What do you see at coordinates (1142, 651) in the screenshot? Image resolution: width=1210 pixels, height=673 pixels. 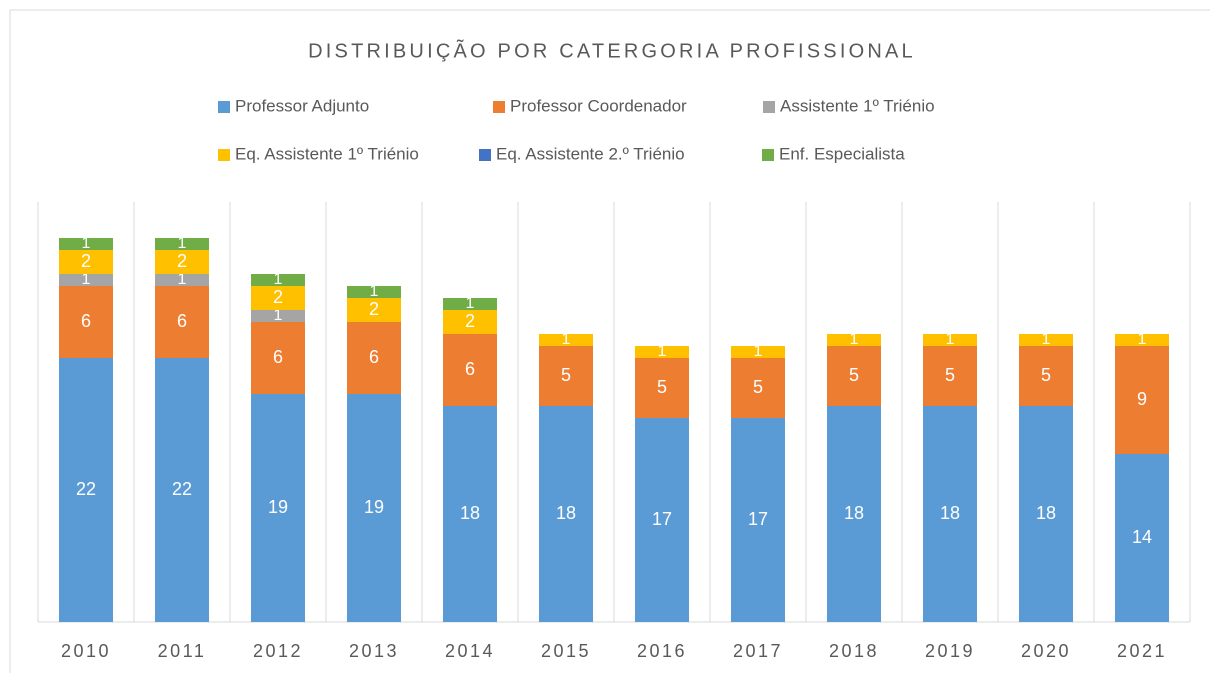 I see `x-tick-label: 2021` at bounding box center [1142, 651].